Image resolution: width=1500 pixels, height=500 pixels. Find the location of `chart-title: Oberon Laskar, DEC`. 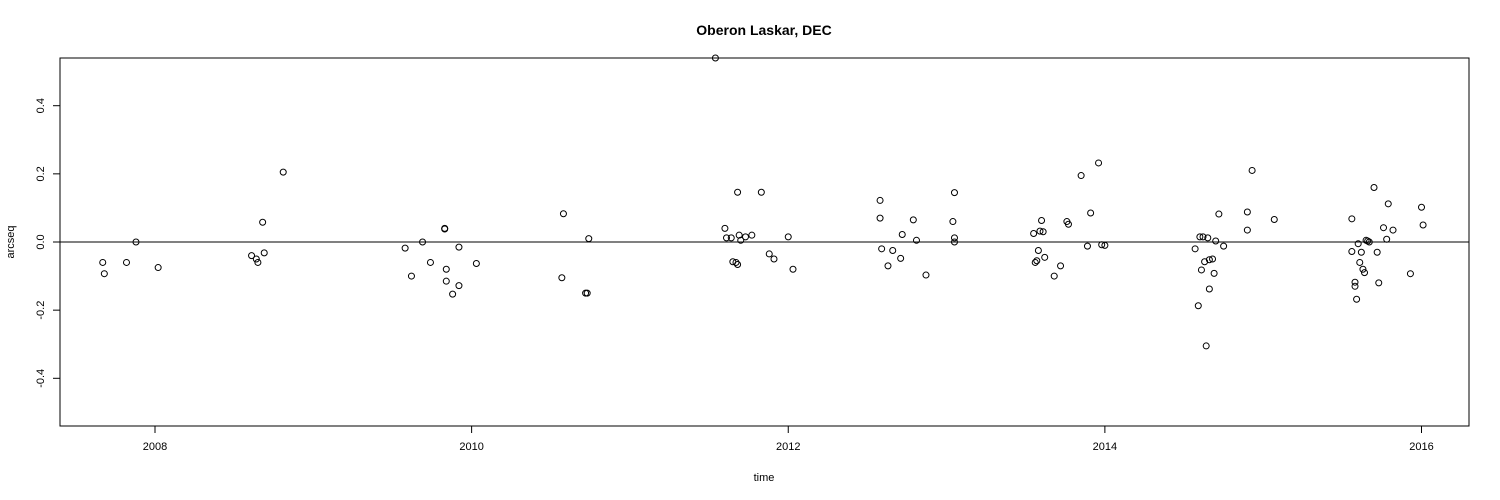

chart-title: Oberon Laskar, DEC is located at coordinates (763, 30).